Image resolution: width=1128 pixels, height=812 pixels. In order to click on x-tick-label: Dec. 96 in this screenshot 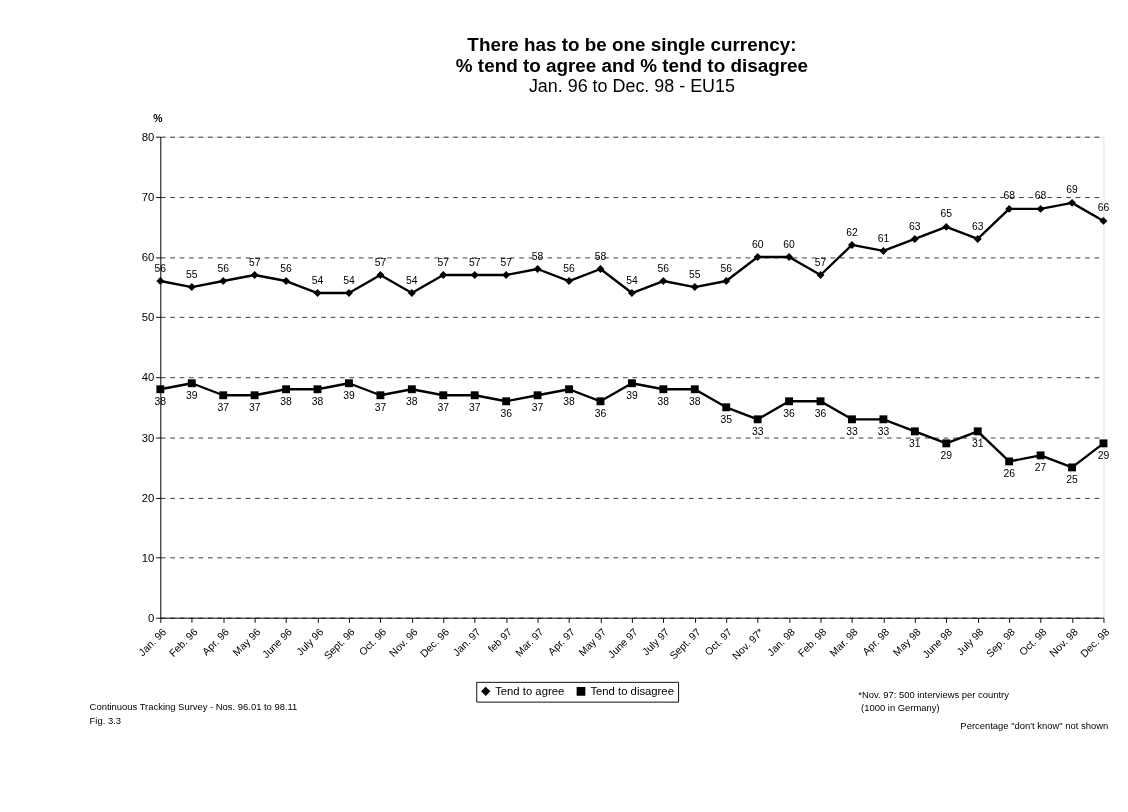, I will do `click(435, 643)`.